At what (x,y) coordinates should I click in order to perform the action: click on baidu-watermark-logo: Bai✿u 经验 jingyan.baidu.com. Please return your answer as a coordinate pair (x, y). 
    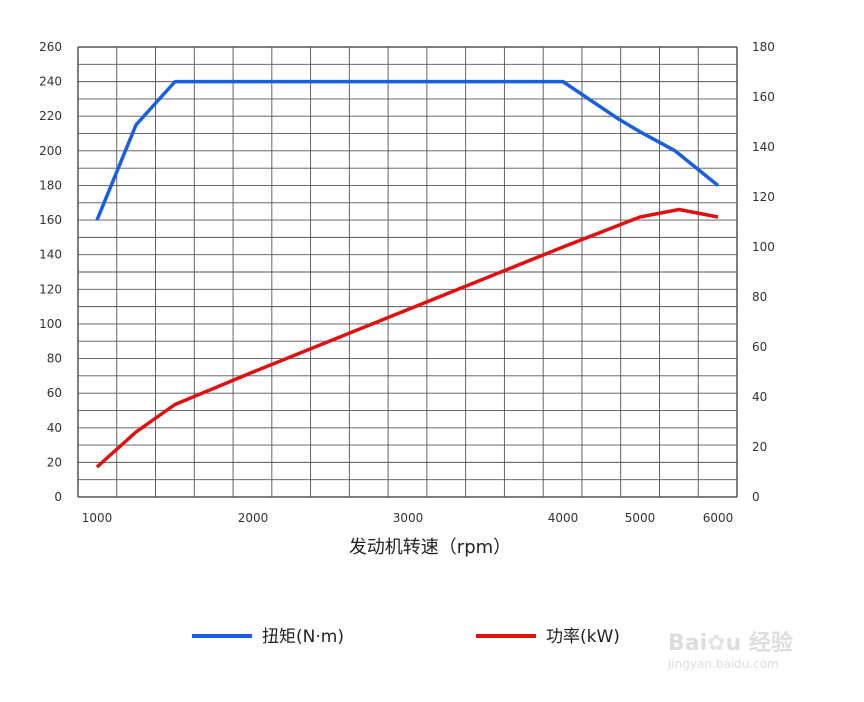
    Looking at the image, I should click on (730, 650).